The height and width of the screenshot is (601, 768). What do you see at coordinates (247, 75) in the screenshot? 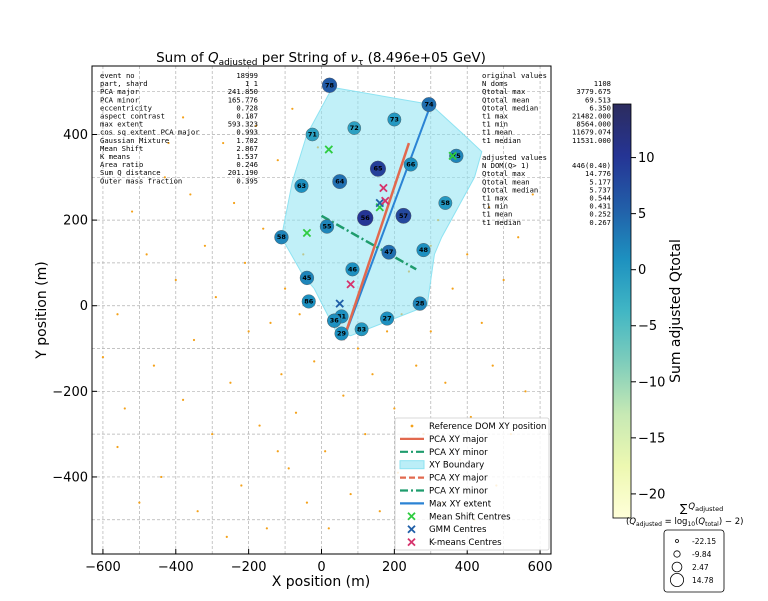
I see `info-value: 18999` at bounding box center [247, 75].